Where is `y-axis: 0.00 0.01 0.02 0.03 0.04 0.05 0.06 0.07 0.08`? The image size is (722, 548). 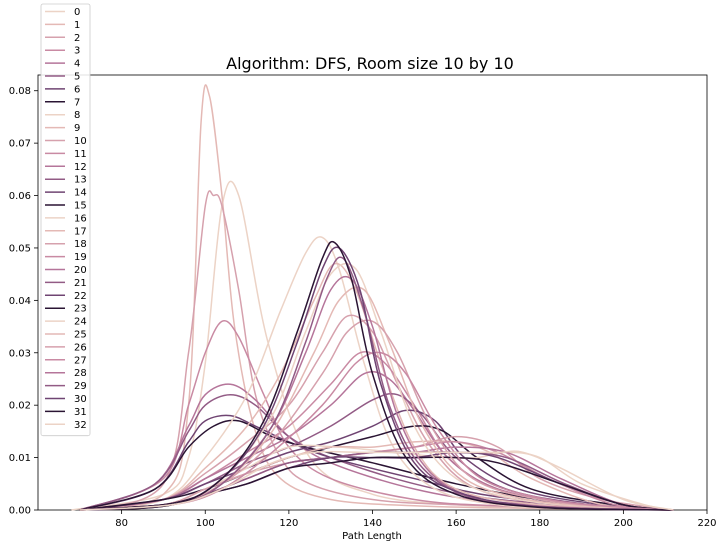
y-axis: 0.00 0.01 0.02 0.03 0.04 0.05 0.06 0.07 0.08 is located at coordinates (23, 301).